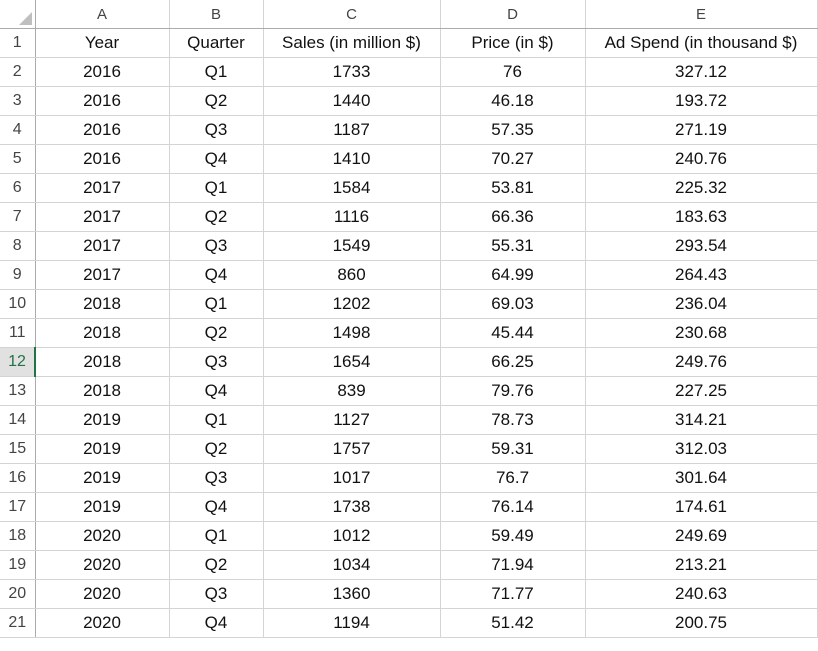 The width and height of the screenshot is (818, 651). Describe the element at coordinates (352, 159) in the screenshot. I see `cell: 1410` at that location.